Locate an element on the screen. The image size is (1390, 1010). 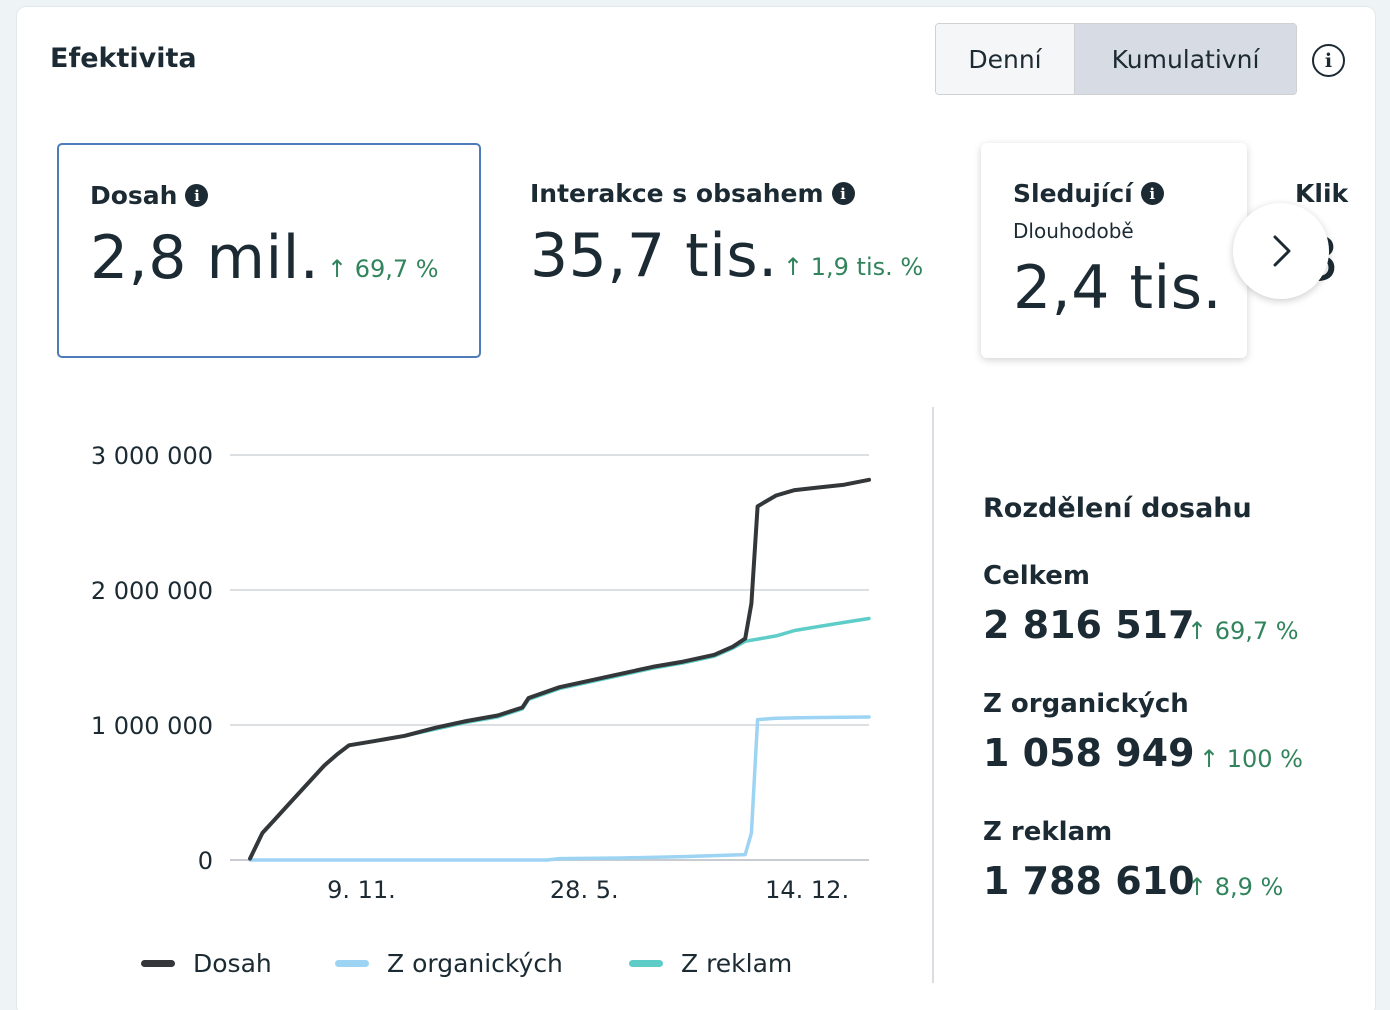
metric-sublabel: Dlouhodobě is located at coordinates (1073, 231).